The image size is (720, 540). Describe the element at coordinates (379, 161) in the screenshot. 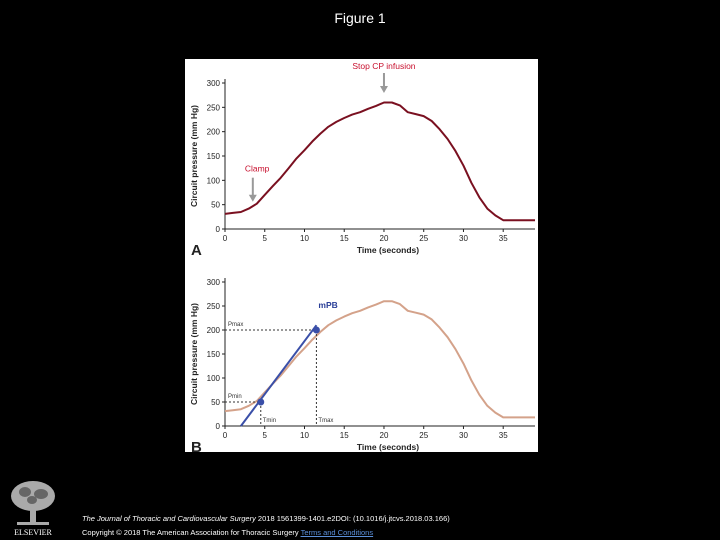

I see `panel-a-pressure-line` at that location.